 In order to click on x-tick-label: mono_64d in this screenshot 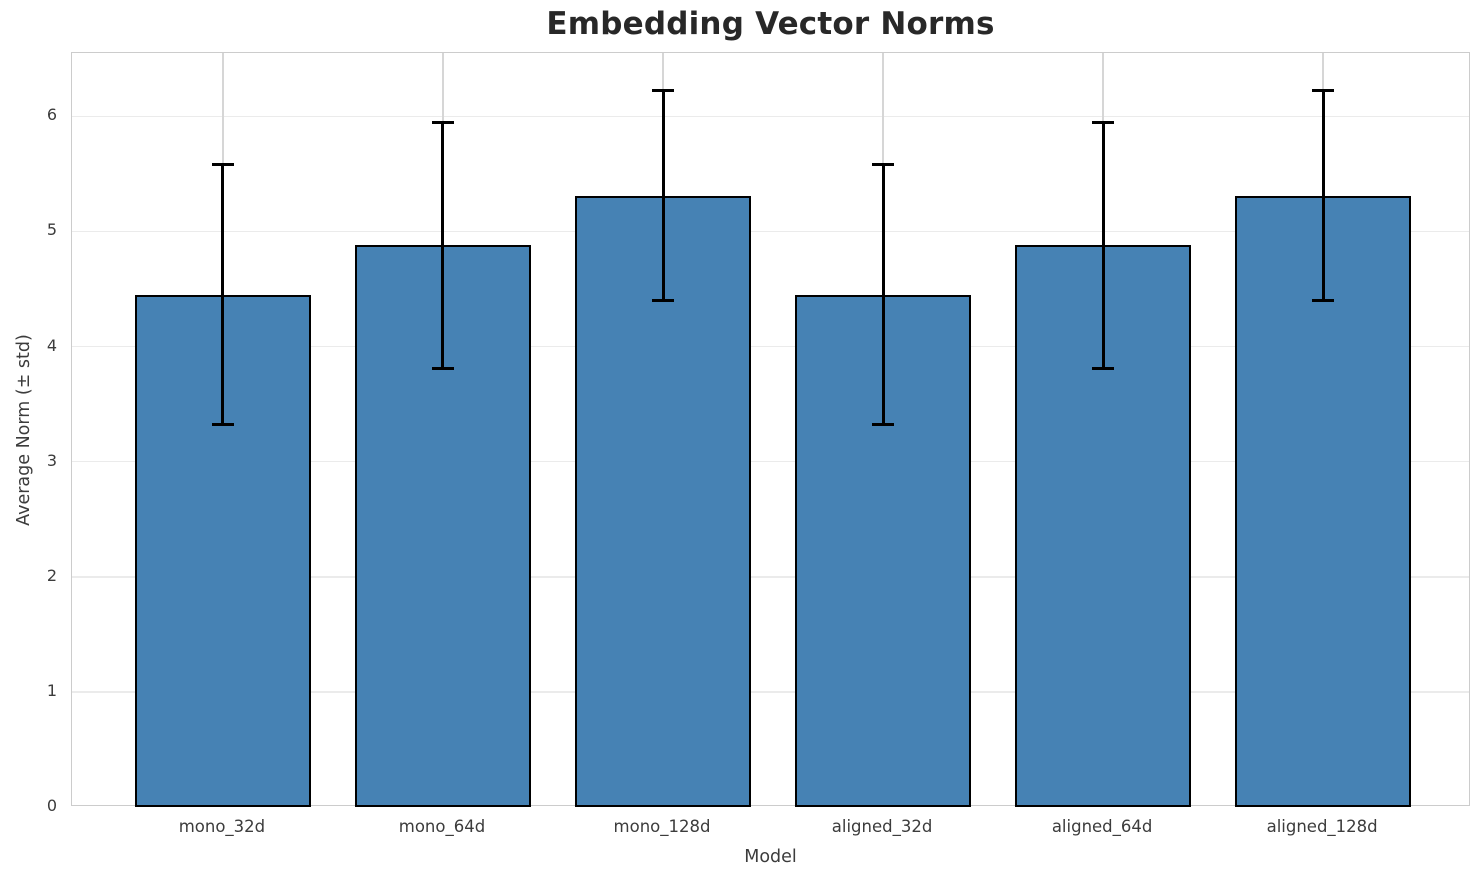, I will do `click(442, 826)`.